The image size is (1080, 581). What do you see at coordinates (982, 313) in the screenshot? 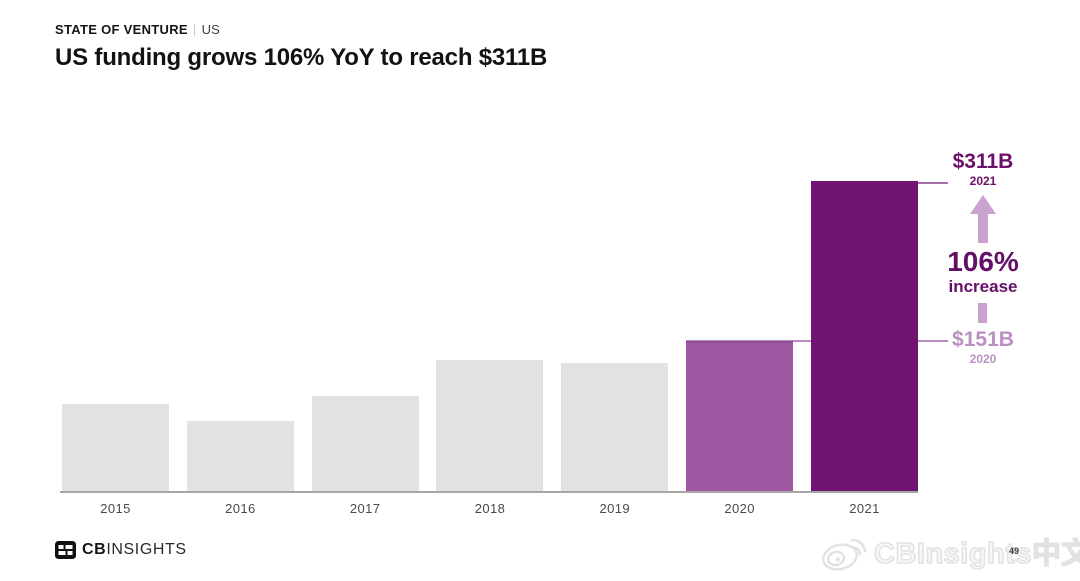
I see `range-dash-icon` at bounding box center [982, 313].